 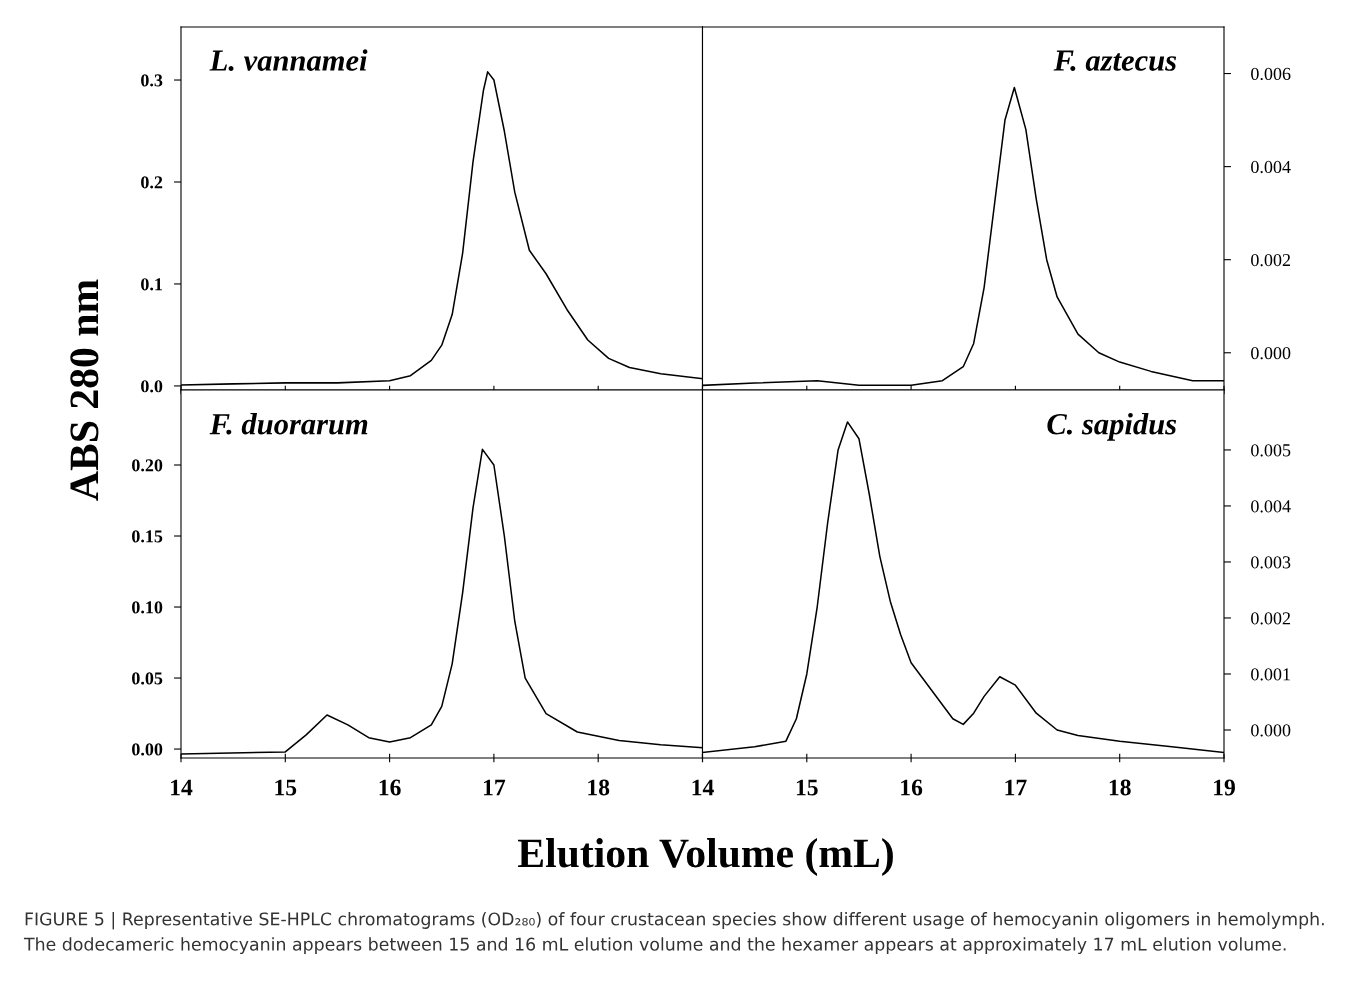 I want to click on y-tick-label: 0.15, so click(x=147, y=536).